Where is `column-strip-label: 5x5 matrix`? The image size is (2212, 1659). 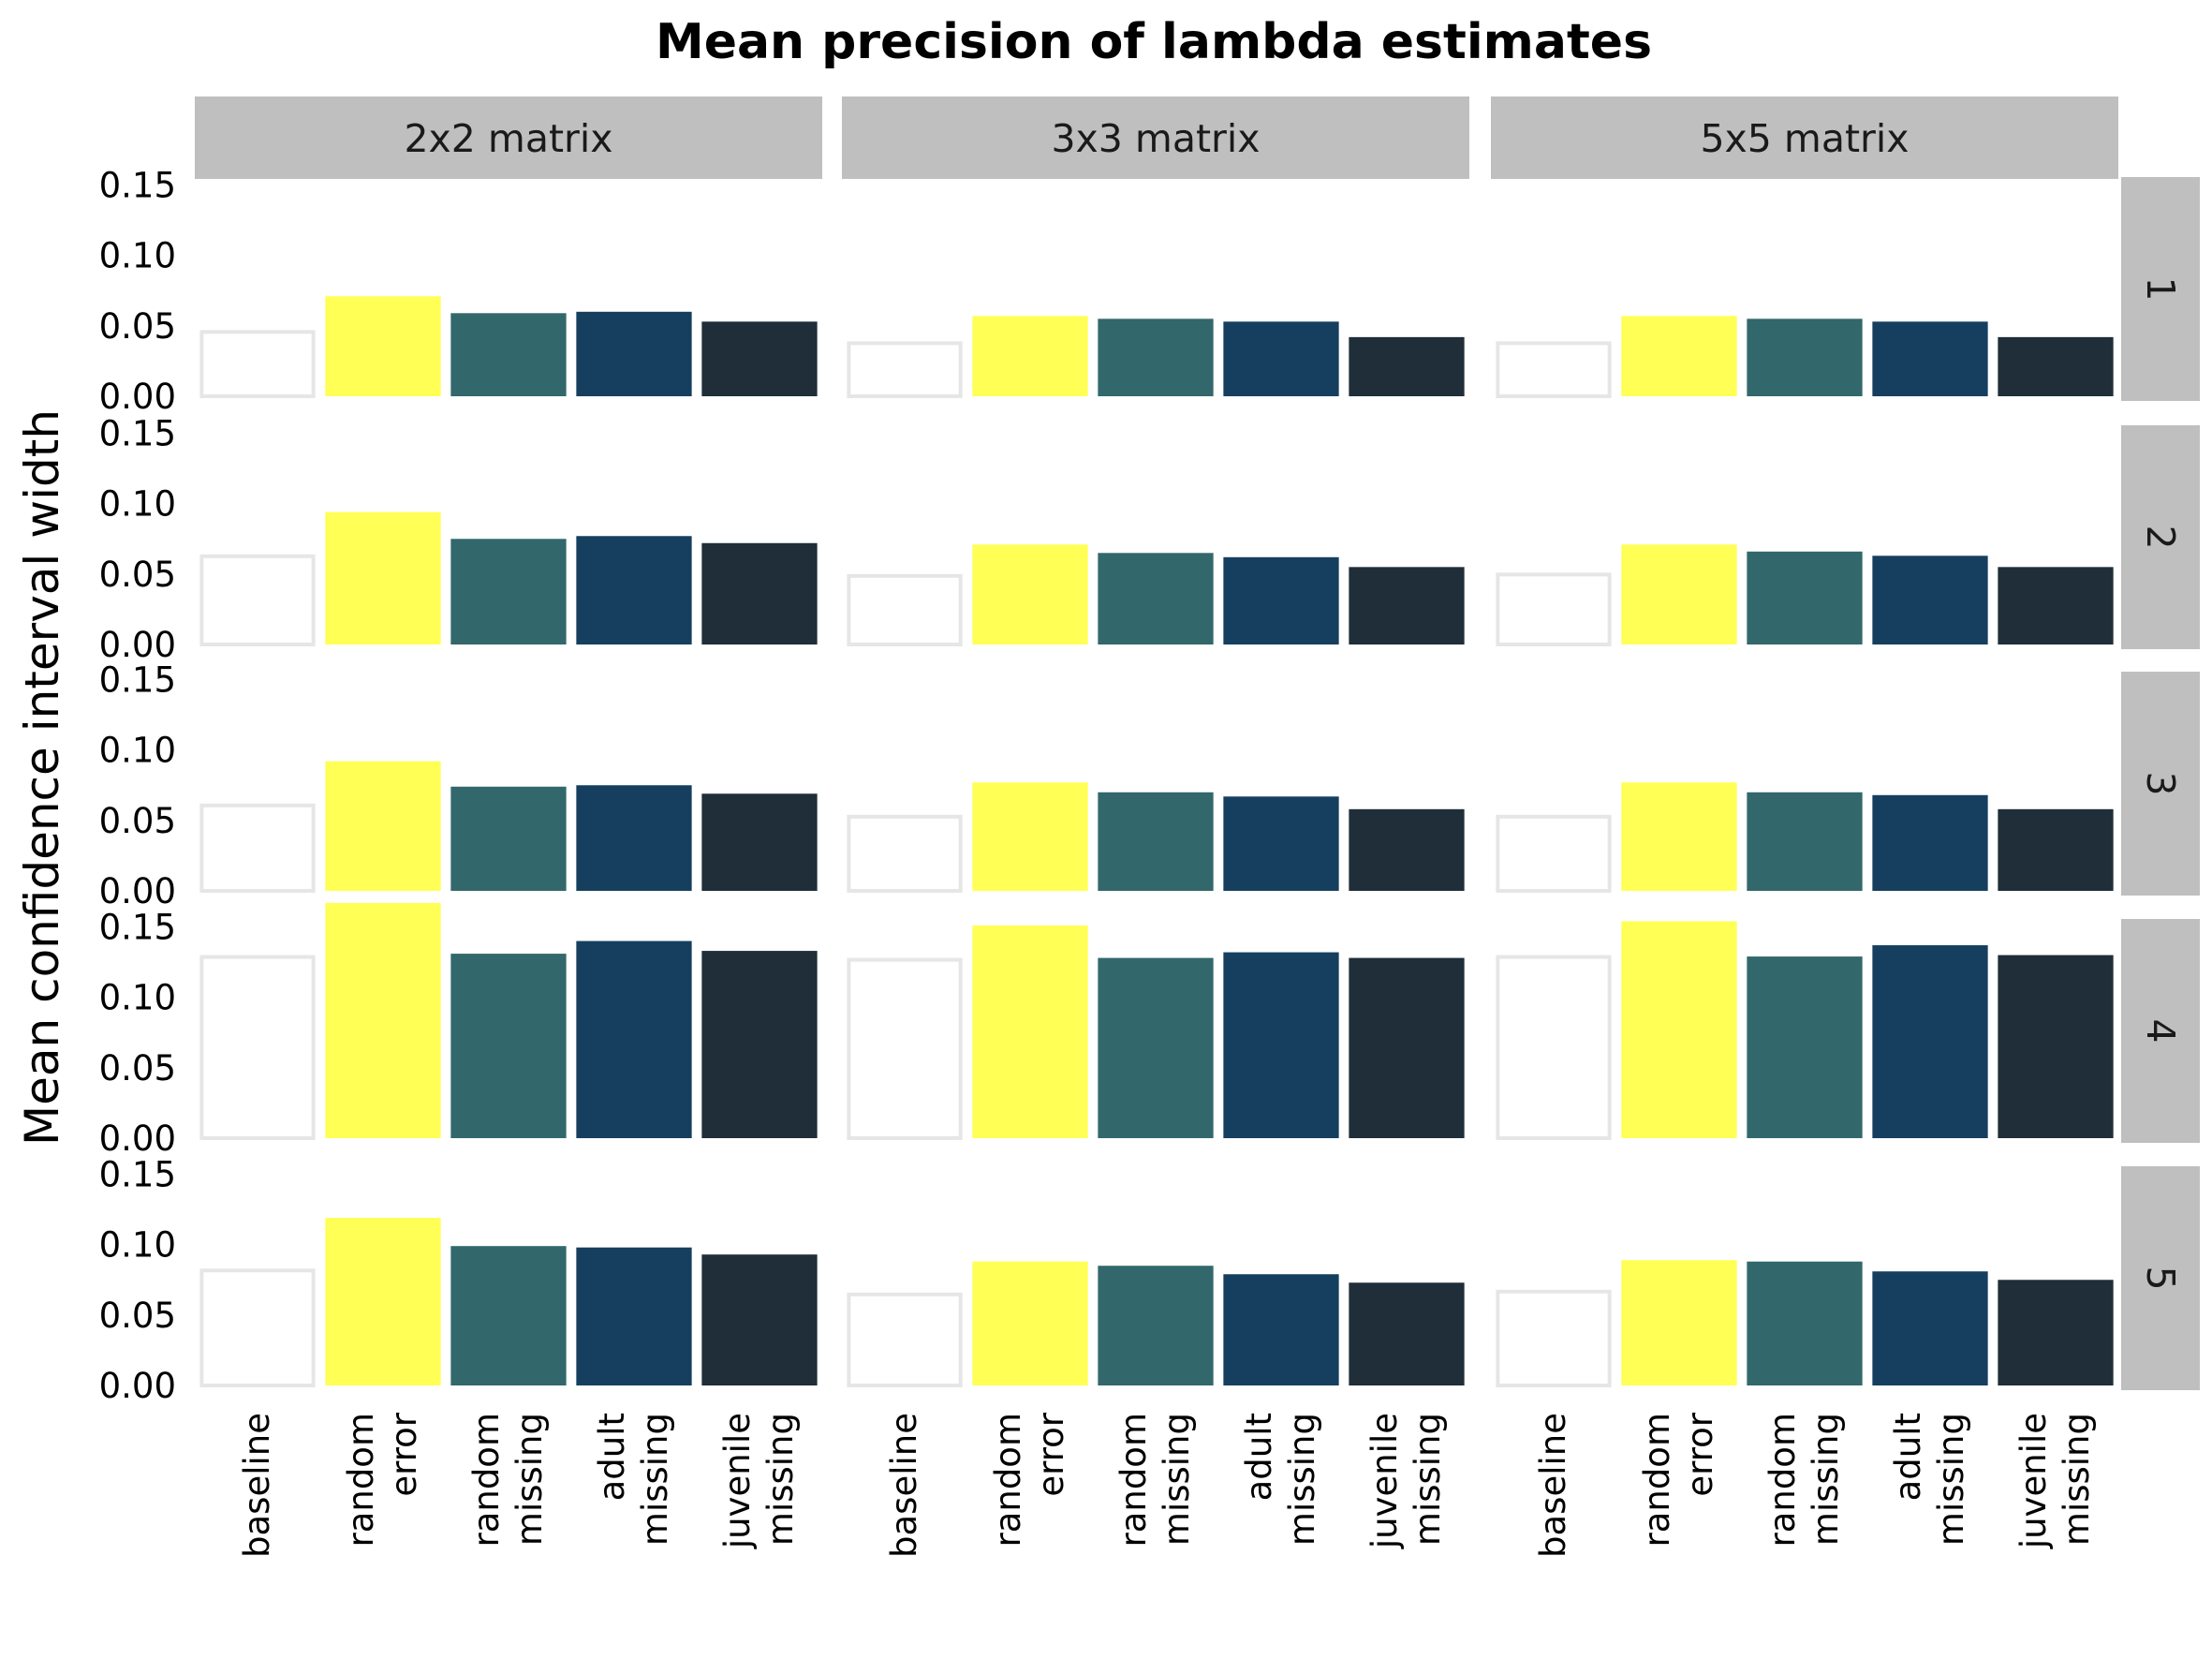 column-strip-label: 5x5 matrix is located at coordinates (1805, 138).